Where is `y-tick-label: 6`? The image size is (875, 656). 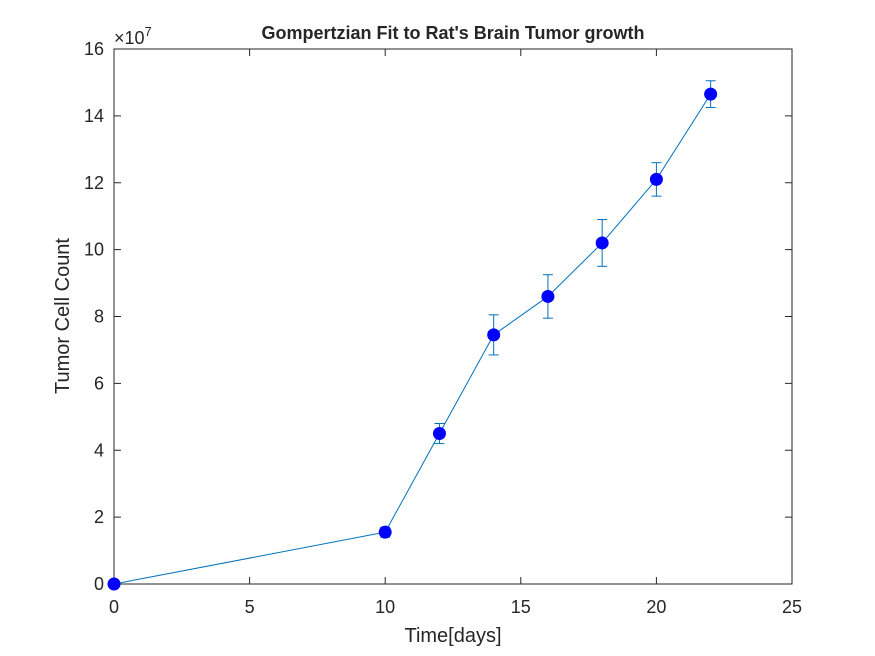 y-tick-label: 6 is located at coordinates (99, 383).